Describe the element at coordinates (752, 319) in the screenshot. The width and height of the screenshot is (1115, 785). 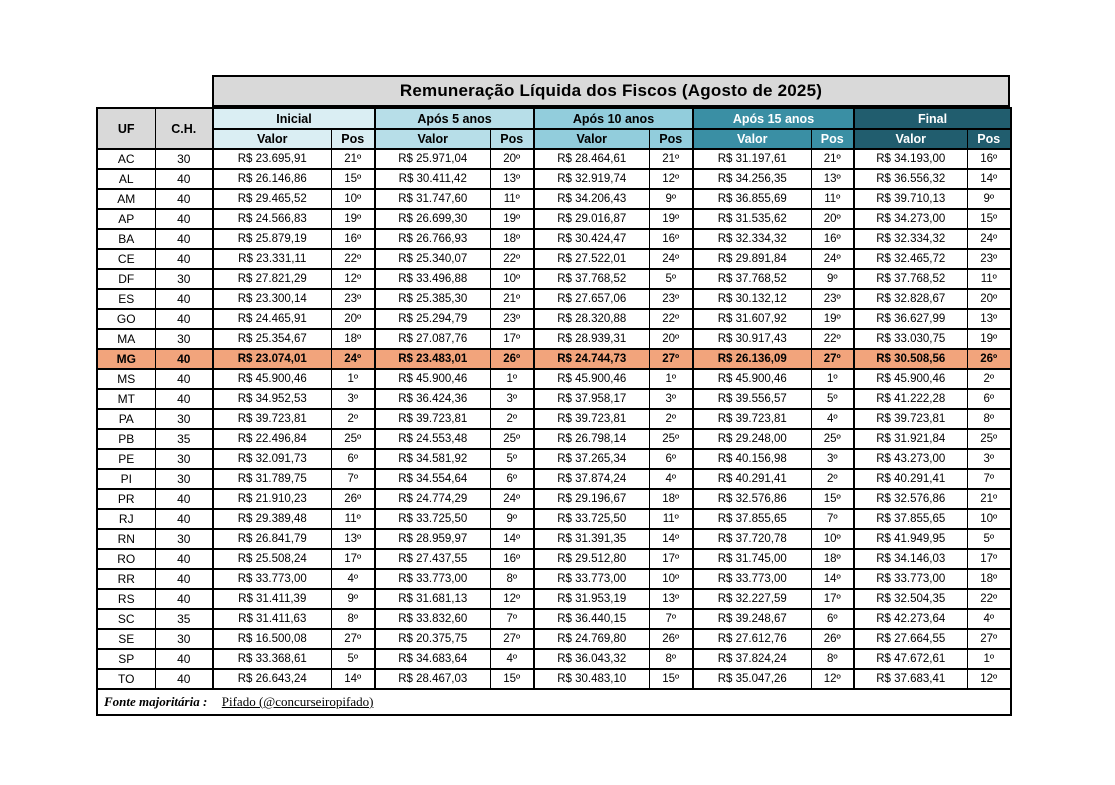
I see `valor-cell-15-anos: R$ 31.607,92` at that location.